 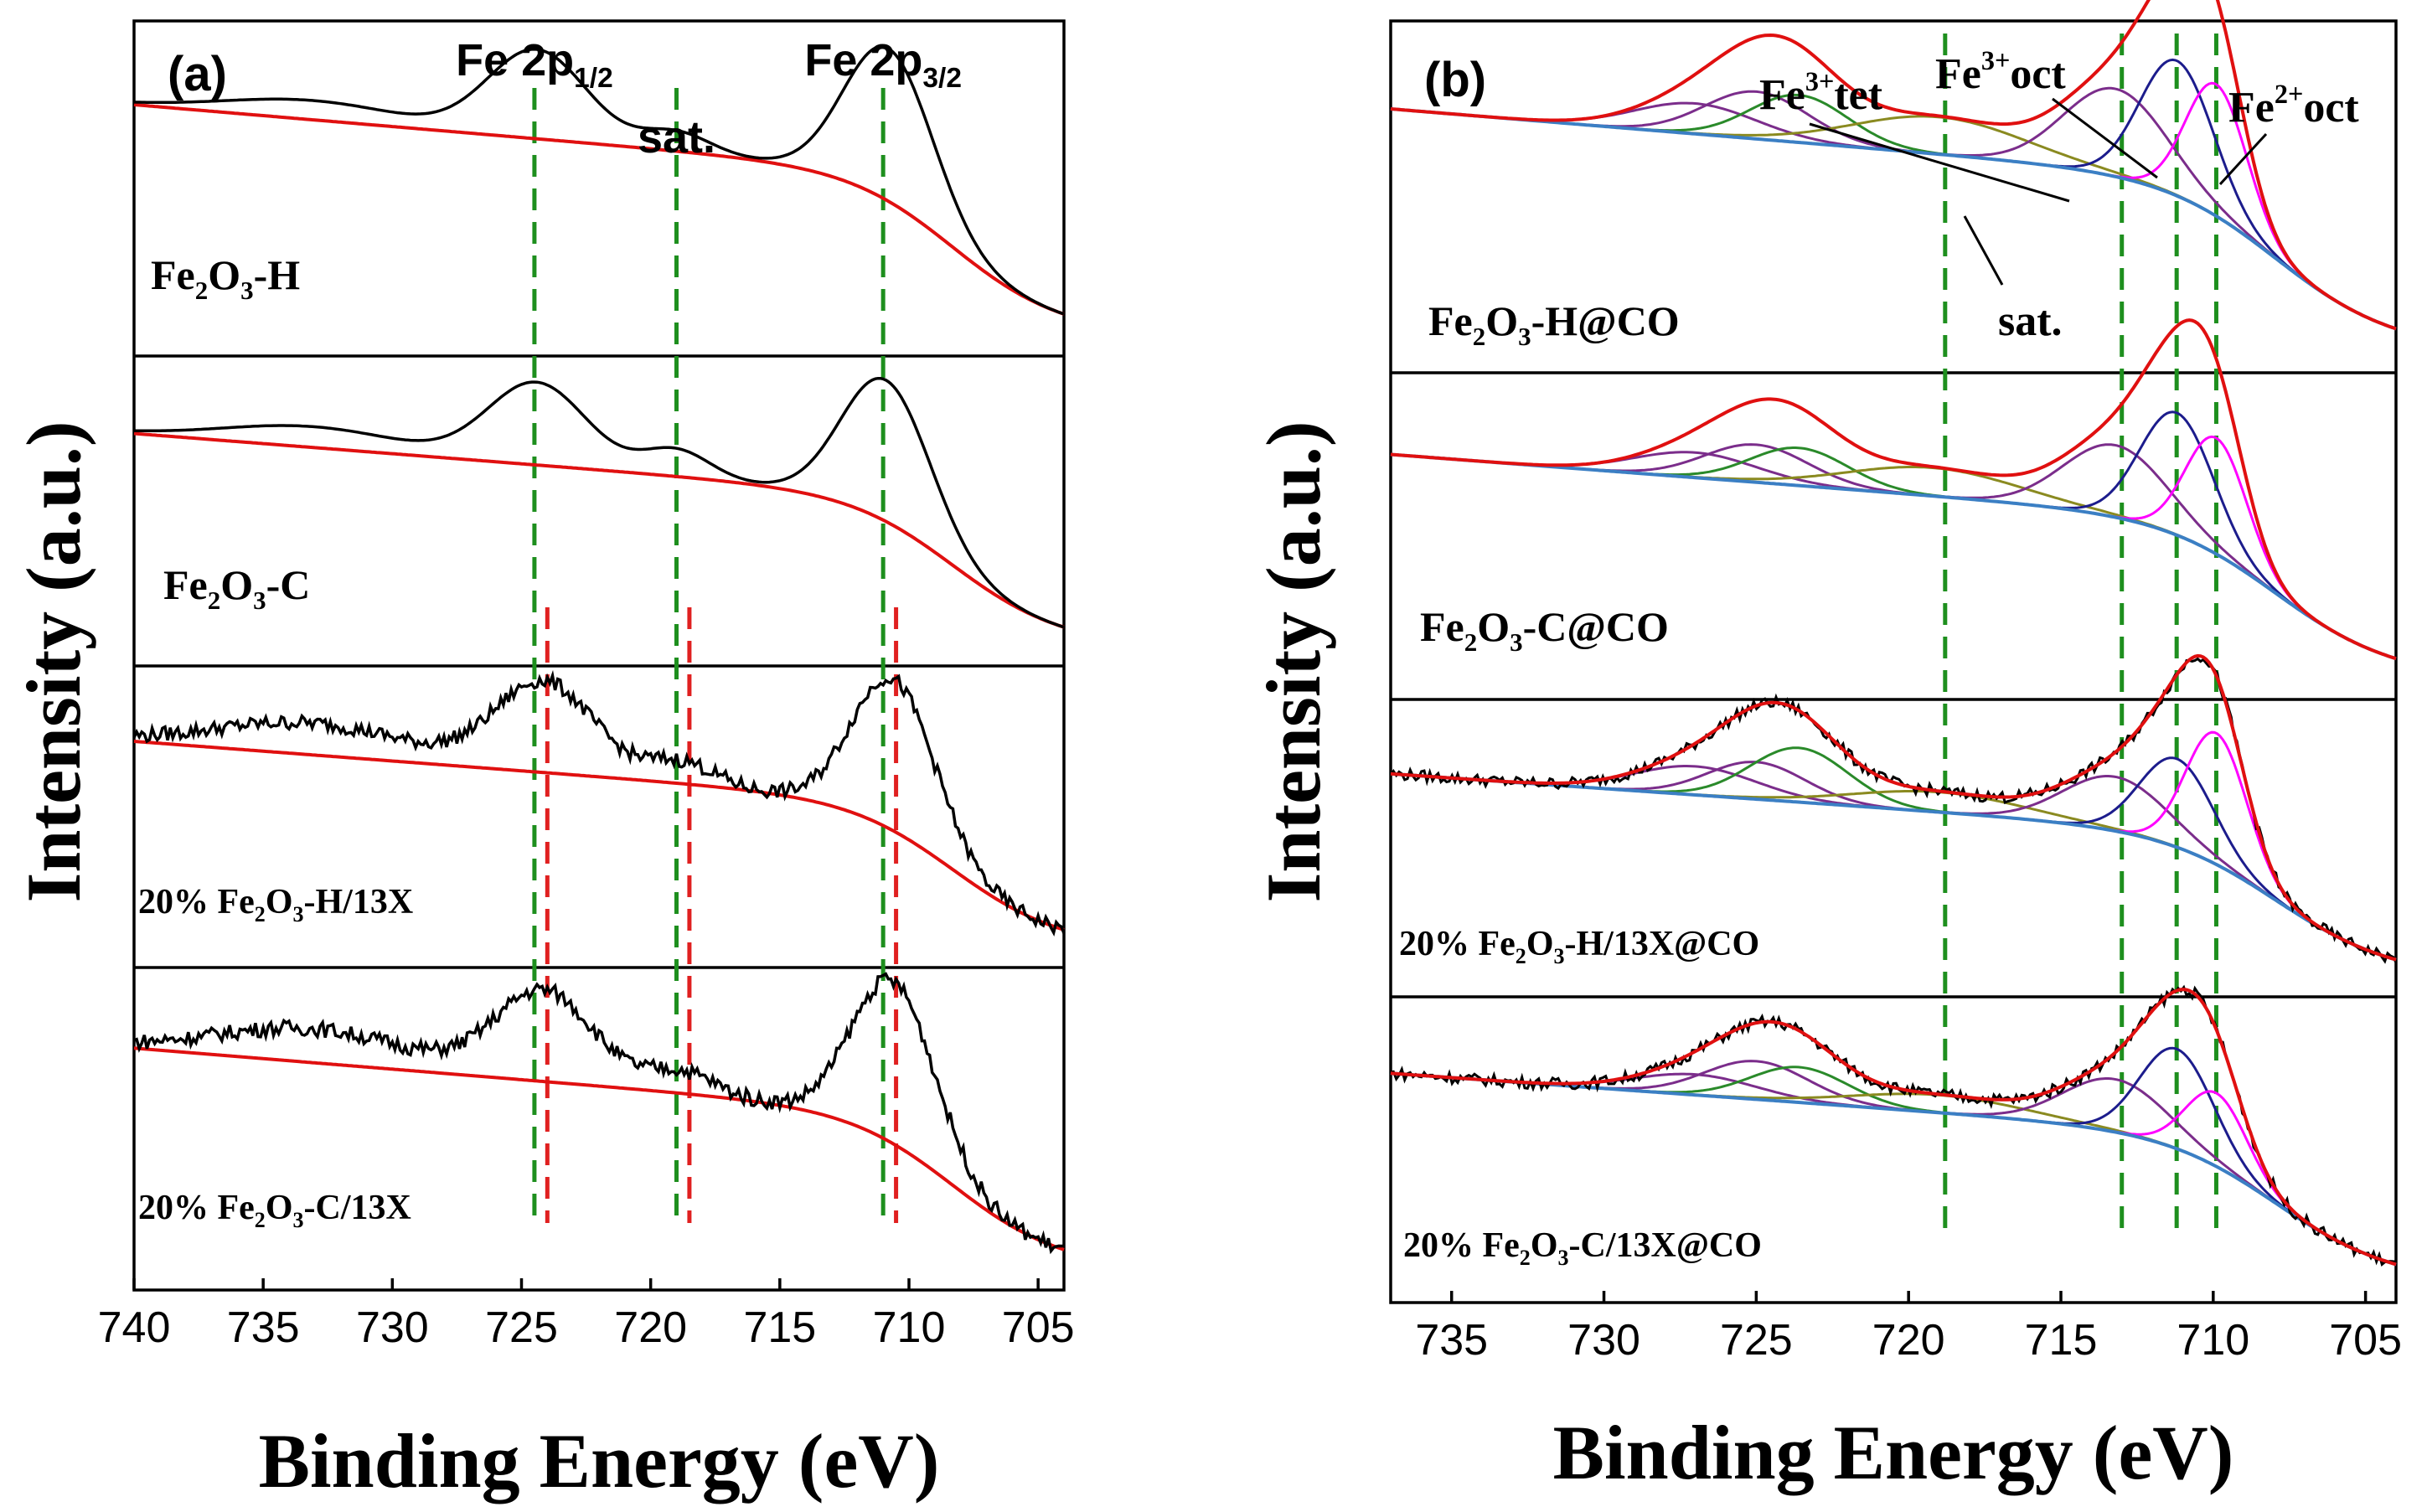 What do you see at coordinates (2365, 1340) in the screenshot?
I see `b-xtick-label-6: 705` at bounding box center [2365, 1340].